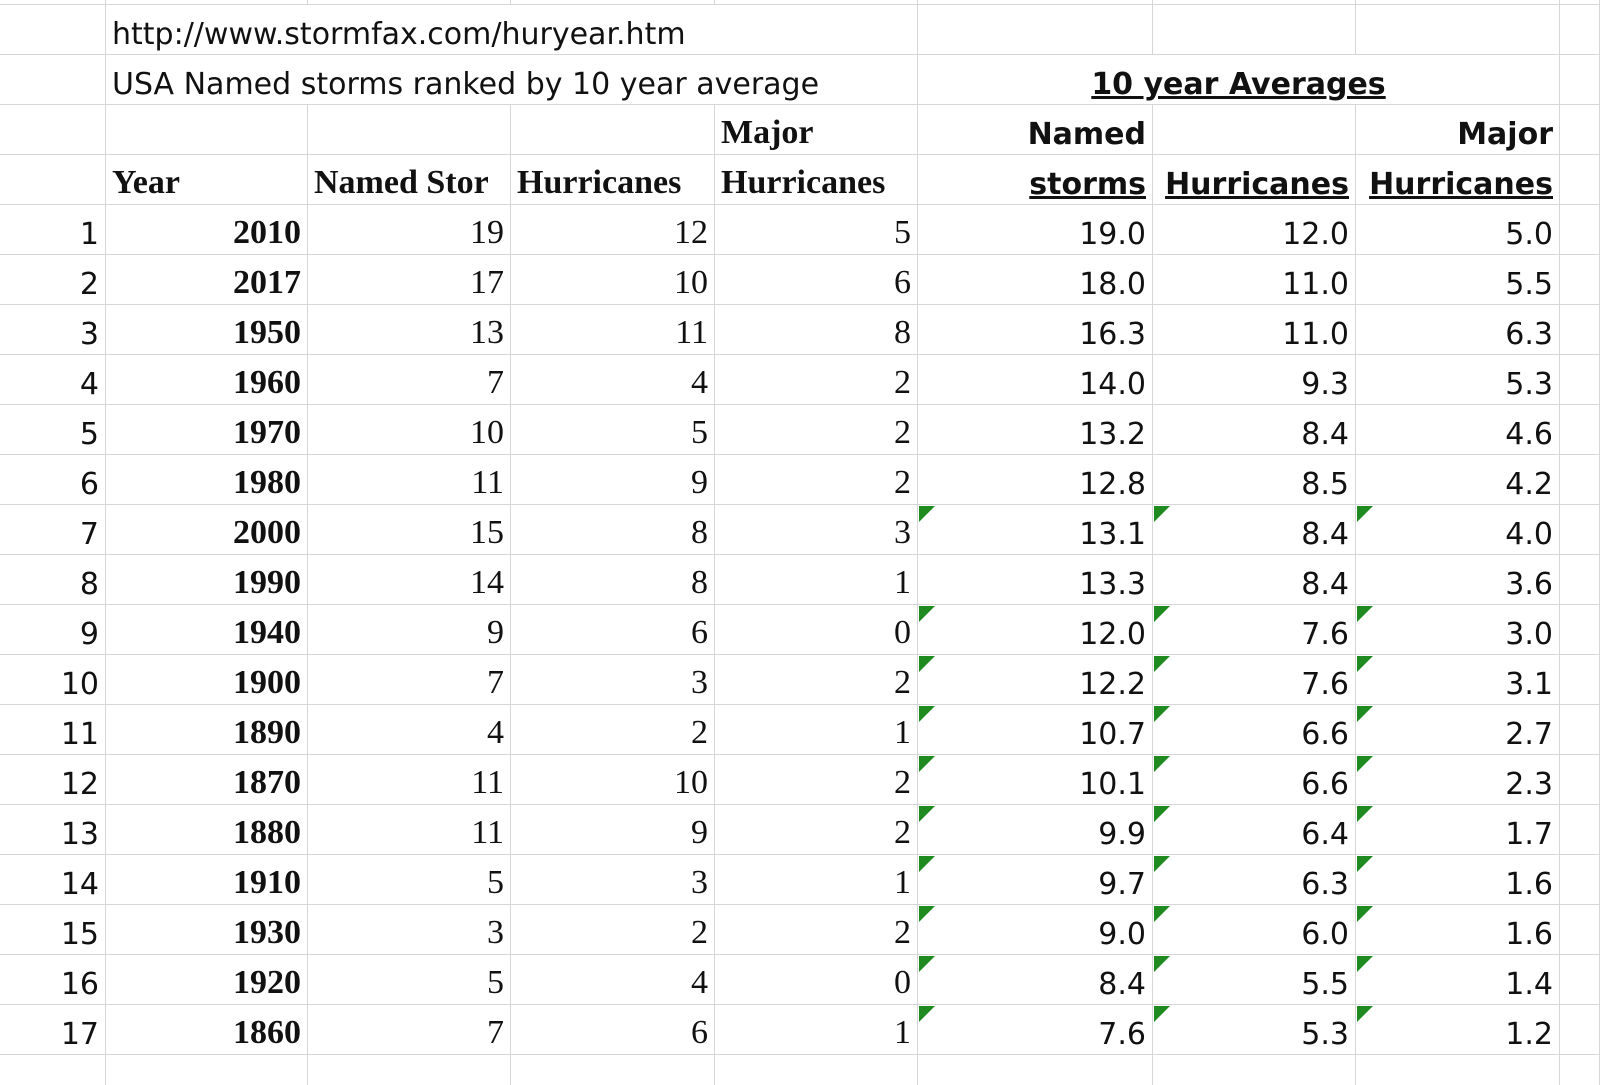  I want to click on row-number-text: 7, so click(89, 534).